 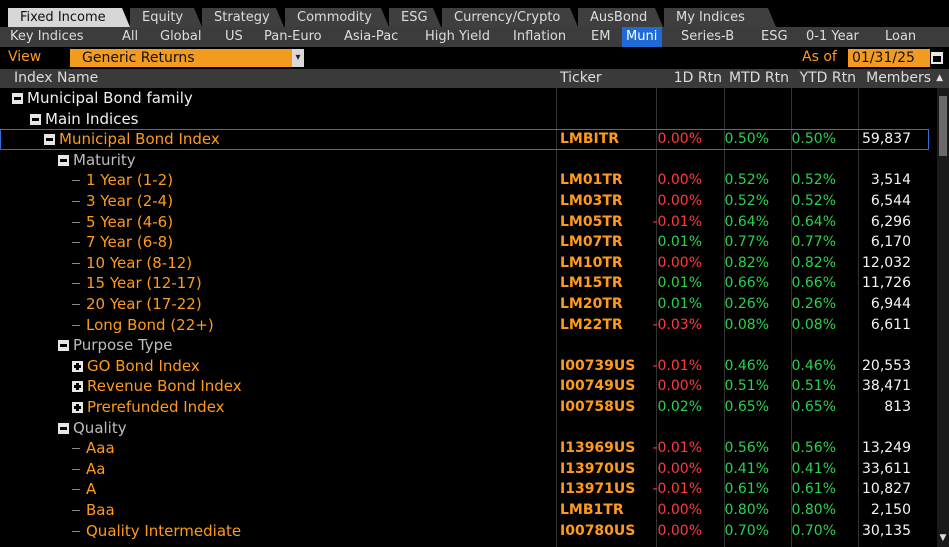 What do you see at coordinates (598, 407) in the screenshot?
I see `ticker-cell: I00758US` at bounding box center [598, 407].